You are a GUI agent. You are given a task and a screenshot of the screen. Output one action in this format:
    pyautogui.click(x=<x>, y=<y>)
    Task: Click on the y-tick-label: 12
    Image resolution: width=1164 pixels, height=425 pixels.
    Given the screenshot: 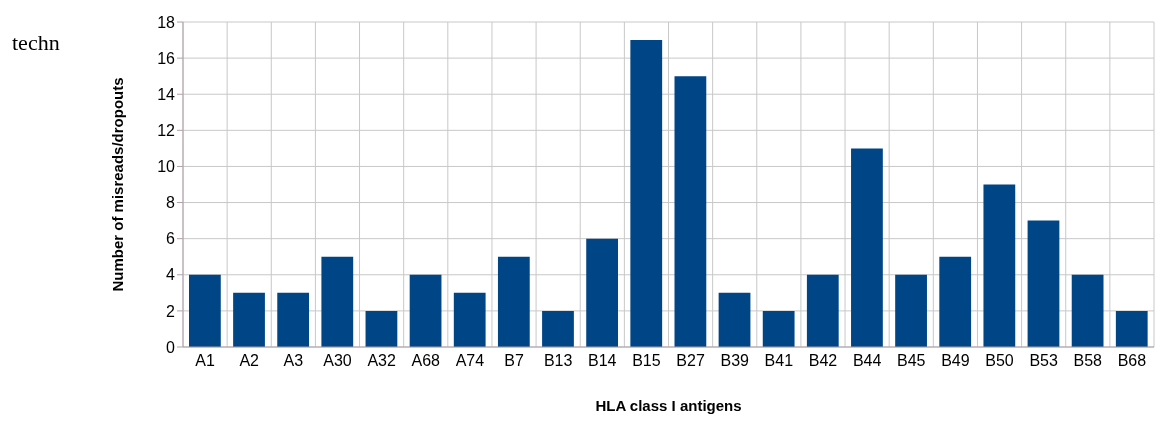 What is the action you would take?
    pyautogui.click(x=166, y=131)
    